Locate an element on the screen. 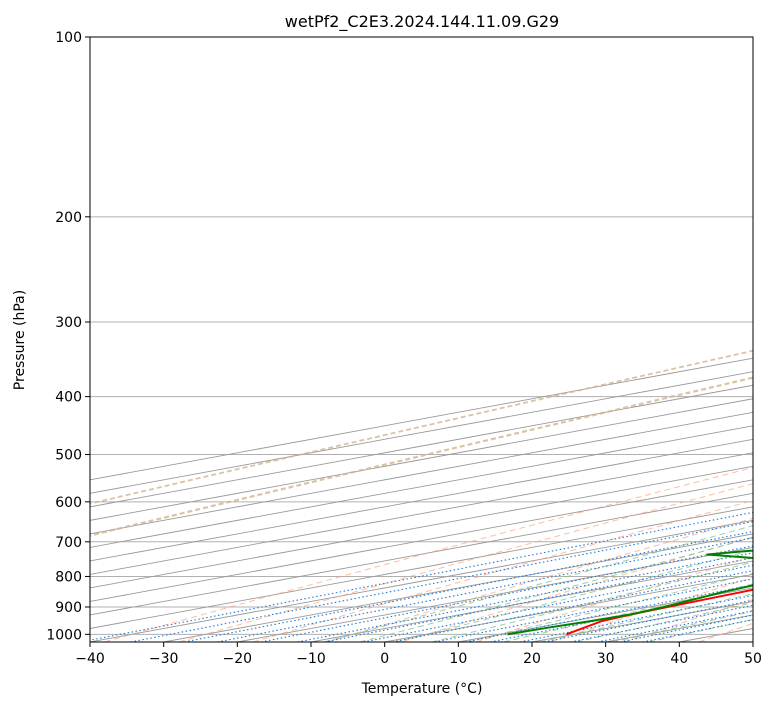  y-tick-label: 200 is located at coordinates (68, 218).